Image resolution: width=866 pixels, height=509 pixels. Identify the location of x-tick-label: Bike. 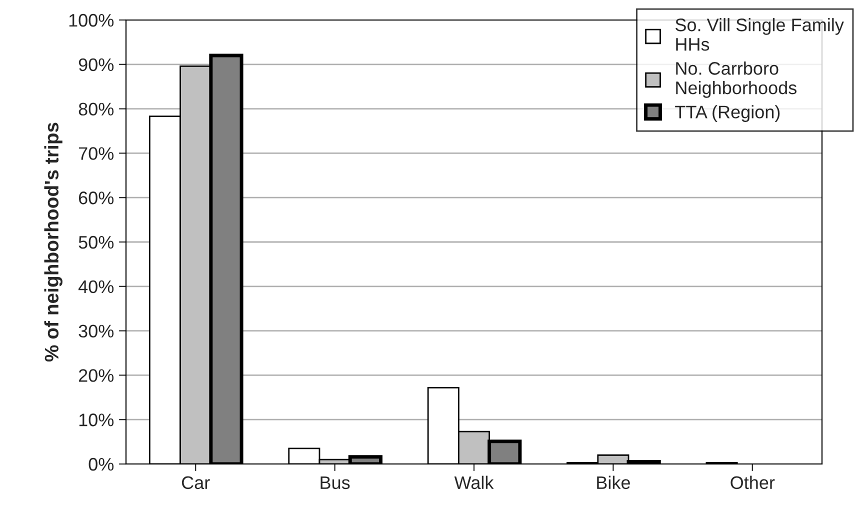
(613, 483).